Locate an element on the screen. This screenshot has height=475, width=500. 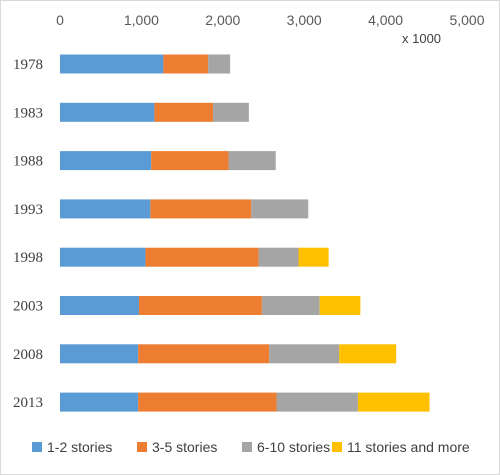
x-tick-label: 4,000 is located at coordinates (385, 20).